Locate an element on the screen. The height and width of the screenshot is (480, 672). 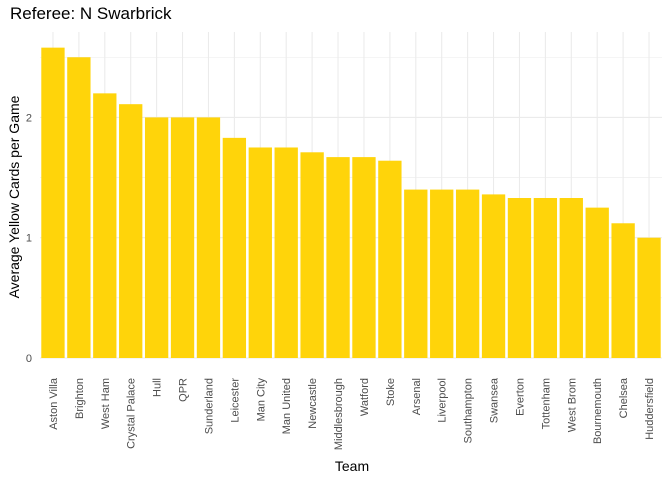
x-tick-label: Watford is located at coordinates (365, 397).